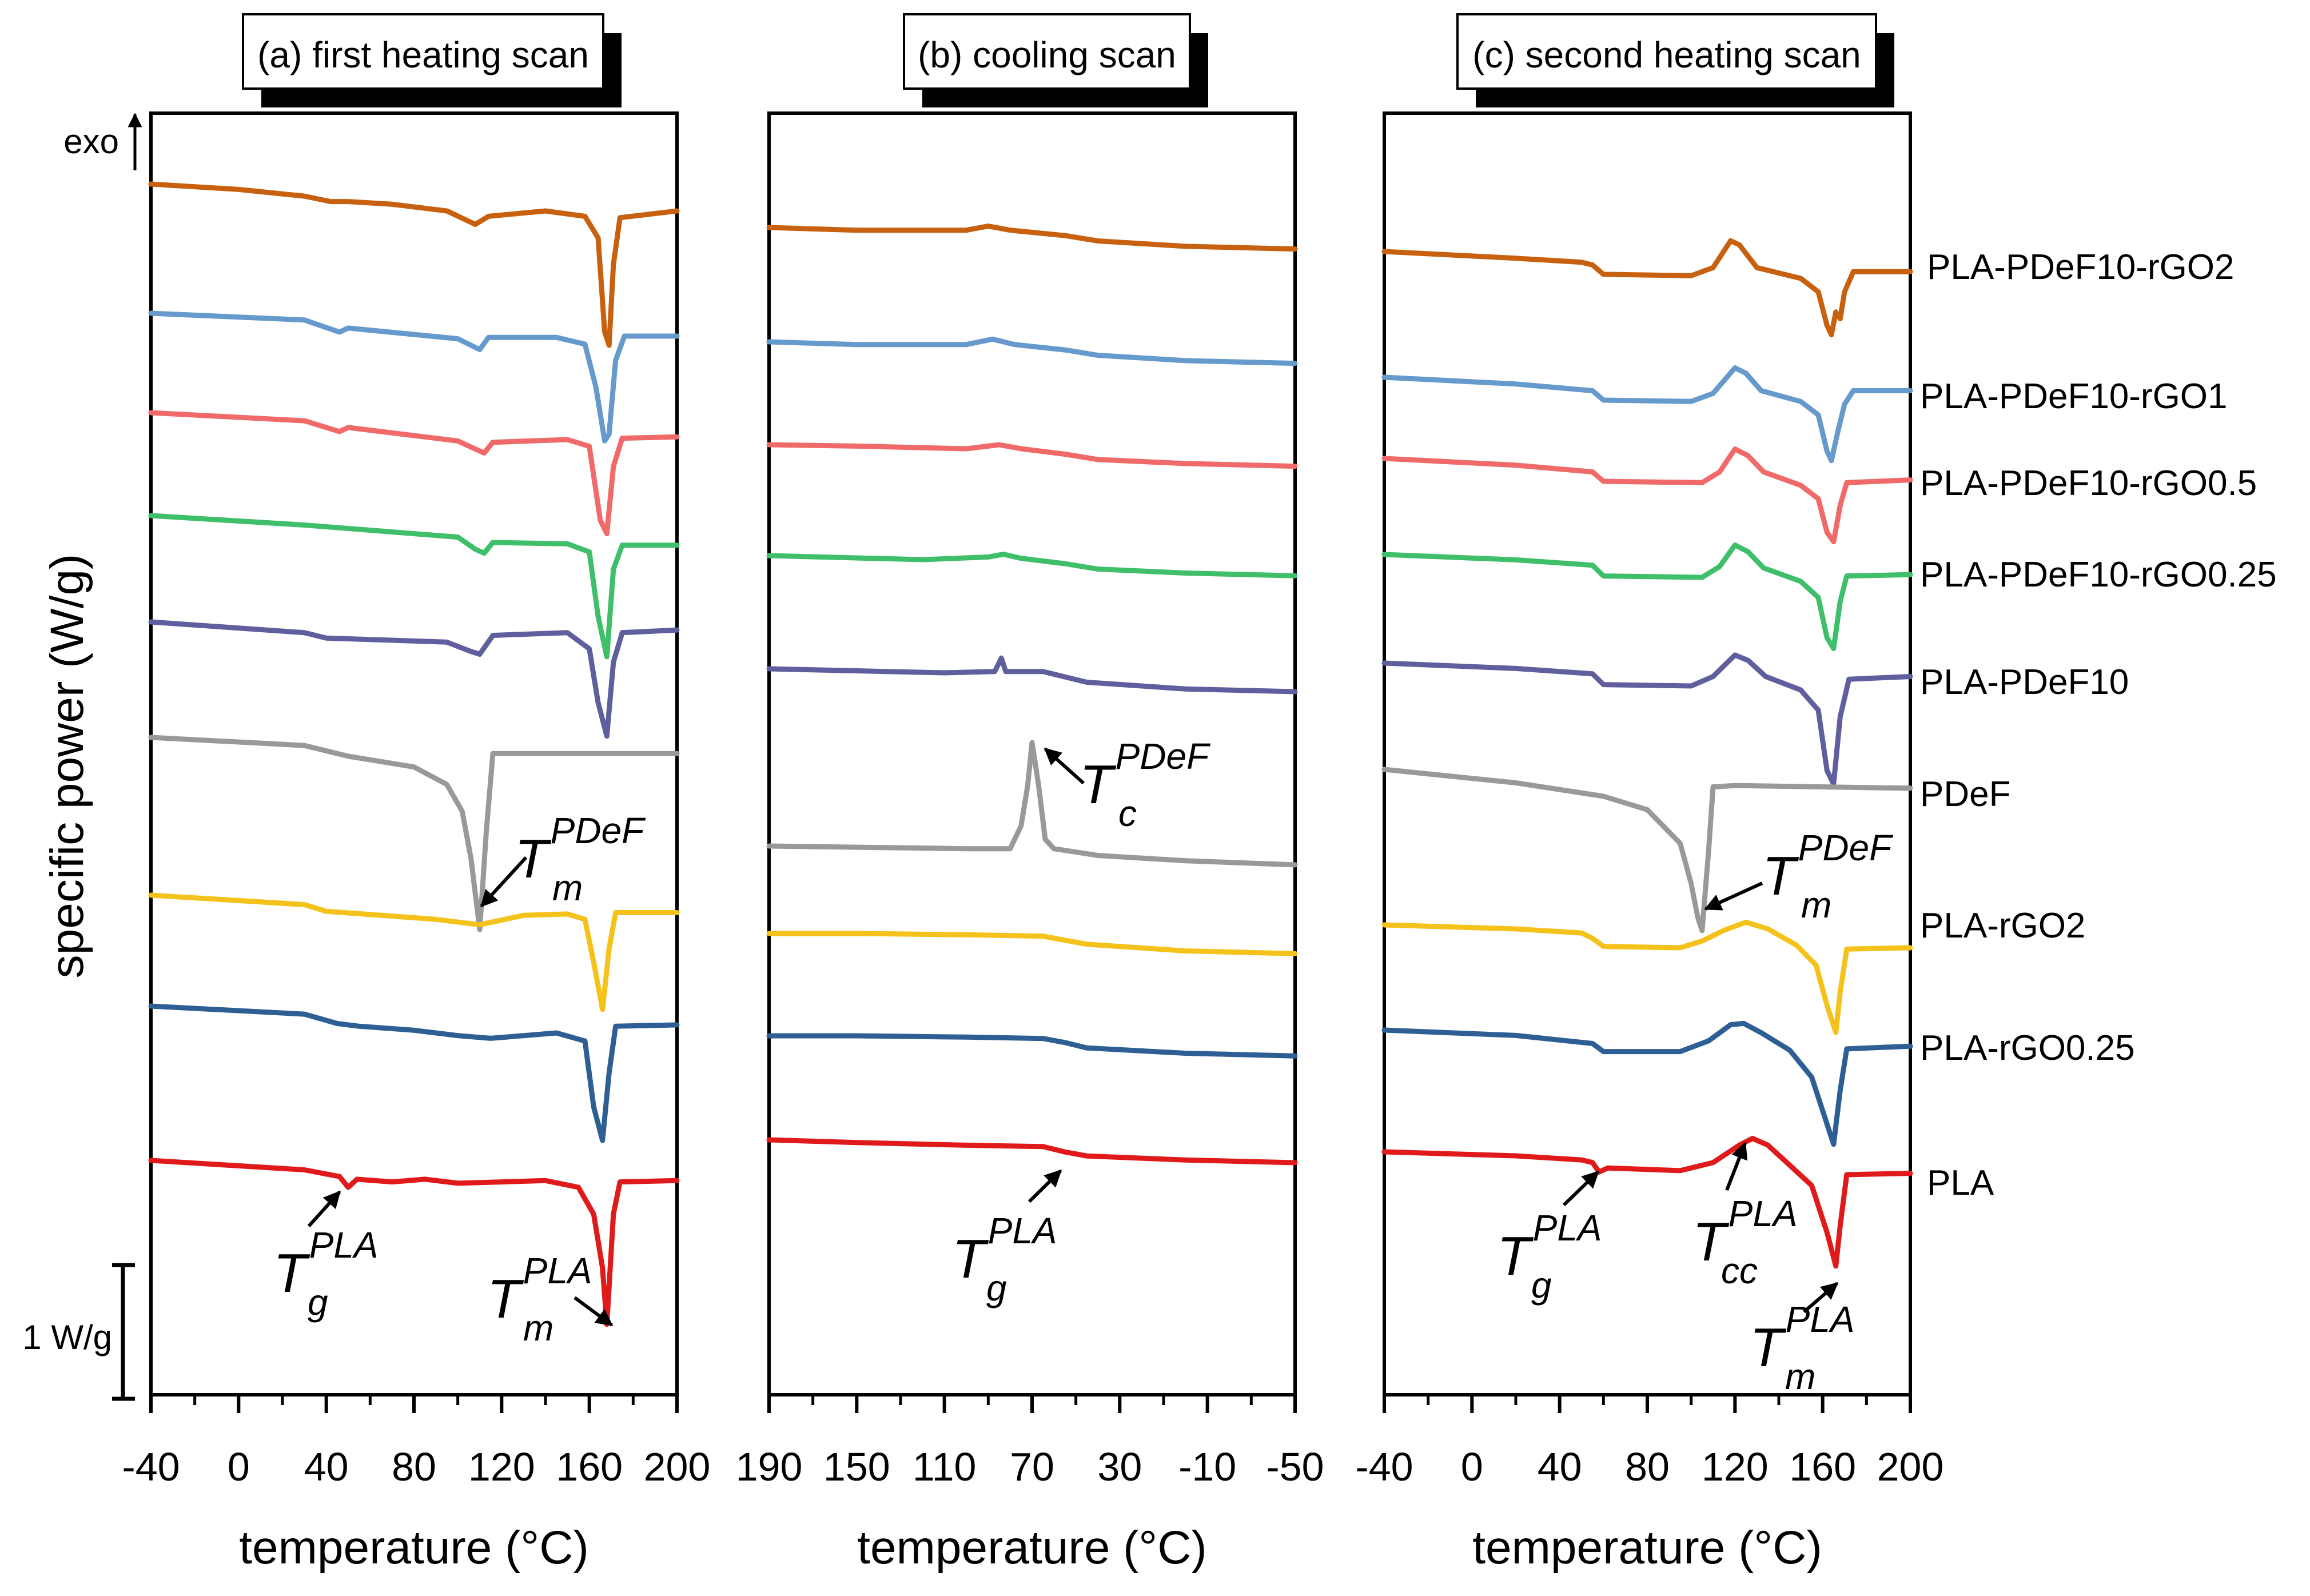 This screenshot has height=1596, width=2310. Describe the element at coordinates (504, 882) in the screenshot. I see `arrow-a-tm-pdef` at that location.